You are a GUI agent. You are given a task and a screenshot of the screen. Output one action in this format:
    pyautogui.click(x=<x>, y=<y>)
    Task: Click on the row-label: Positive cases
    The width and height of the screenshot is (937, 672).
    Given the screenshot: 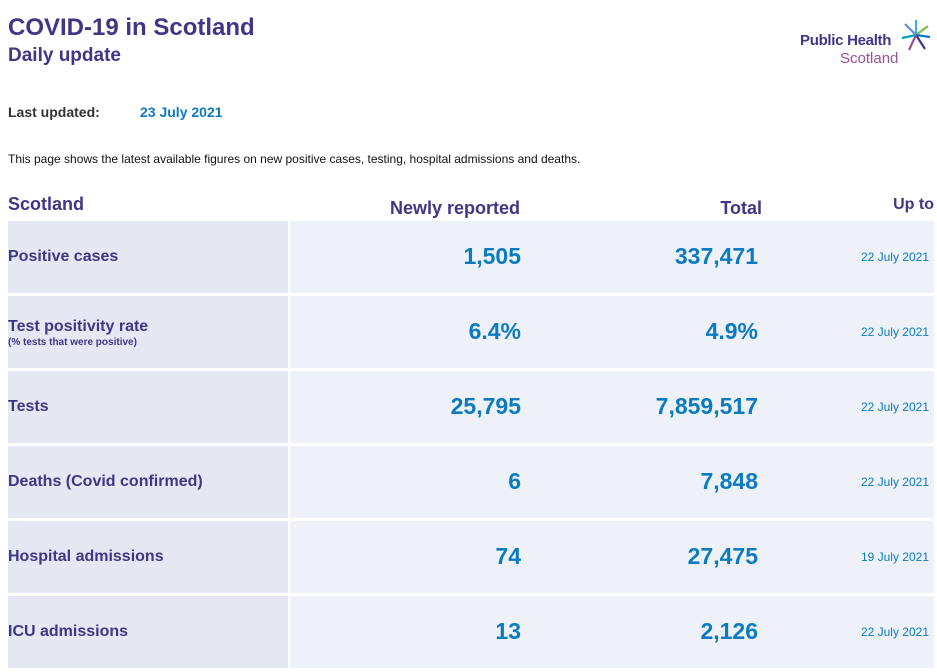 What is the action you would take?
    pyautogui.click(x=63, y=256)
    